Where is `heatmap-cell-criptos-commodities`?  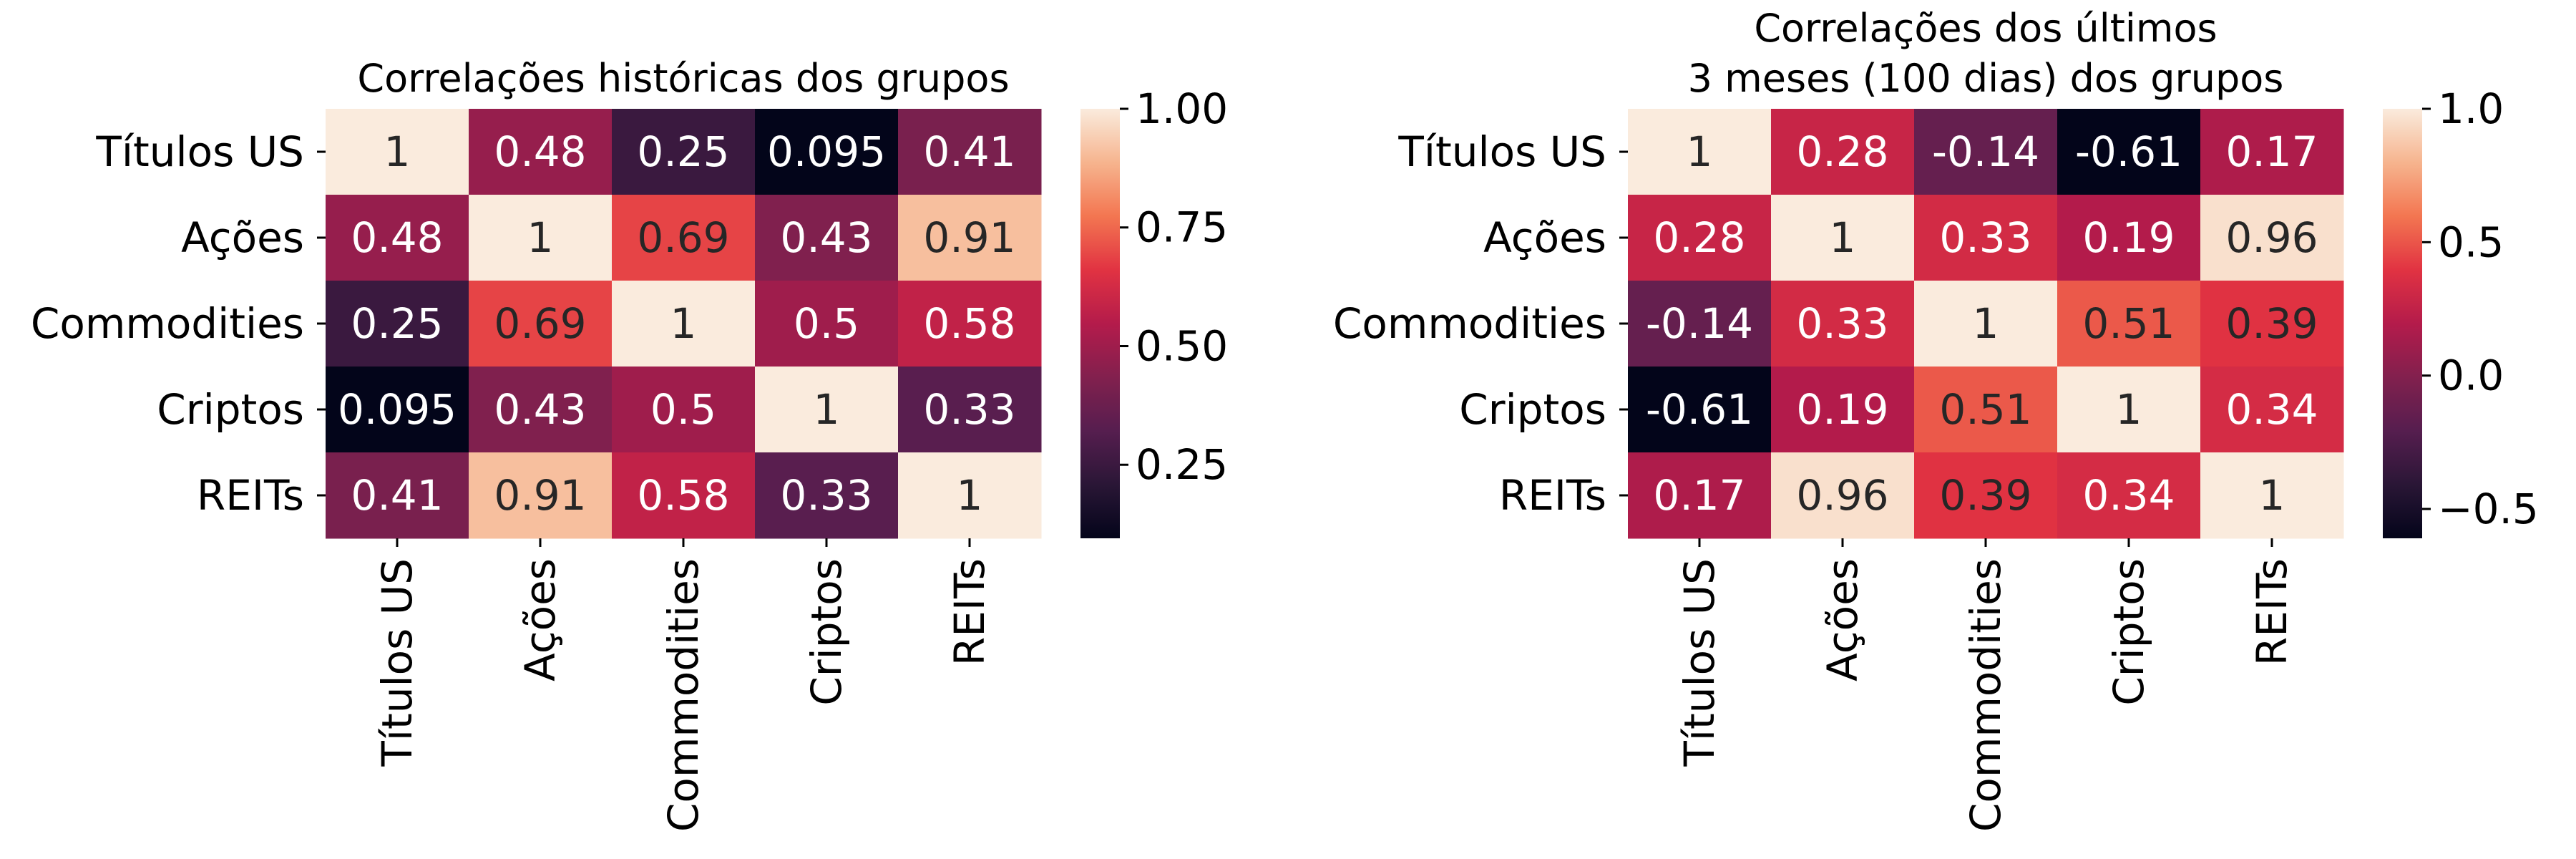 heatmap-cell-criptos-commodities is located at coordinates (684, 410).